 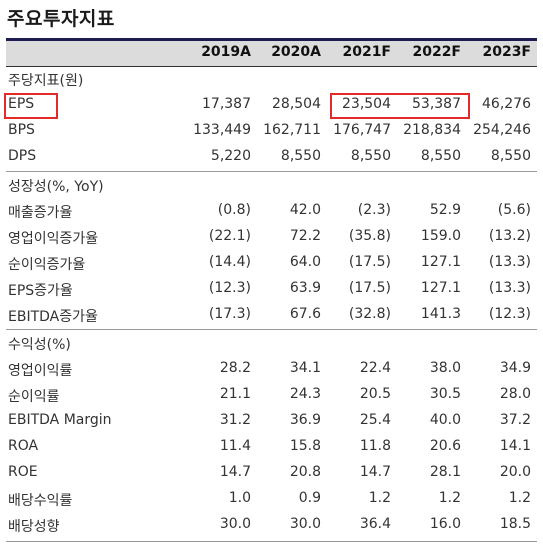 What do you see at coordinates (369, 236) in the screenshot?
I see `table-cell: (35.8)` at bounding box center [369, 236].